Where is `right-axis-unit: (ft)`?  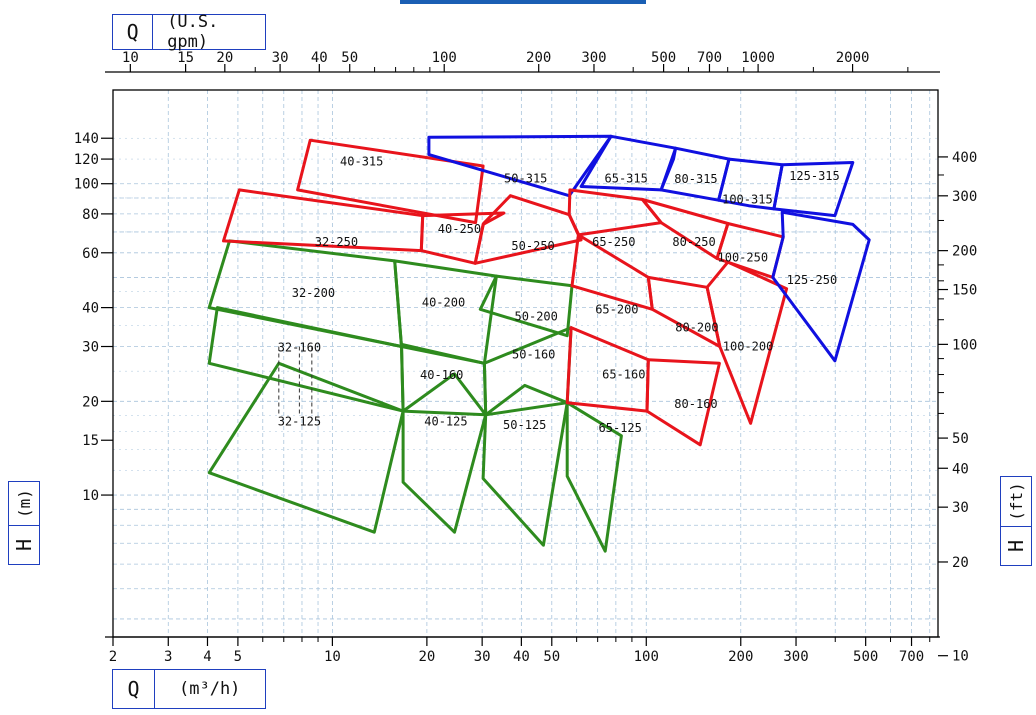 right-axis-unit: (ft) is located at coordinates (1016, 501).